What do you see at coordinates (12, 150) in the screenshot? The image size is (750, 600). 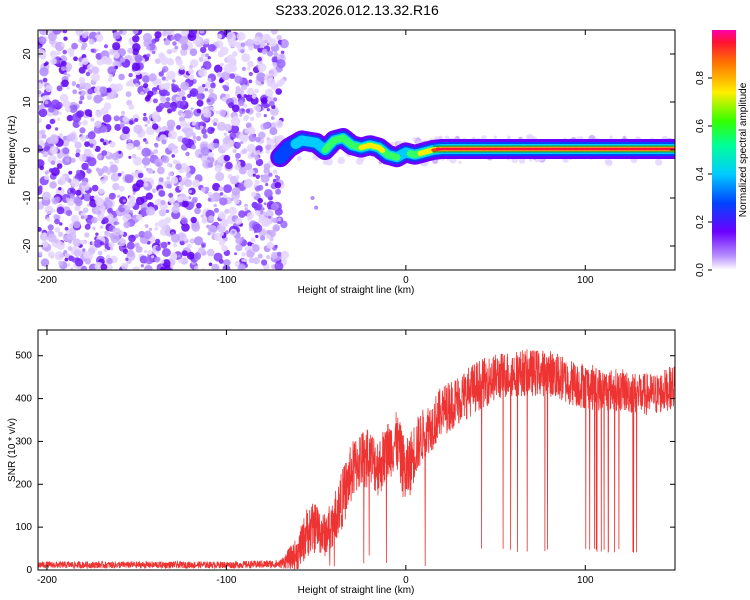 I see `spectrogram-y-axis-label: Frequency (Hz)` at bounding box center [12, 150].